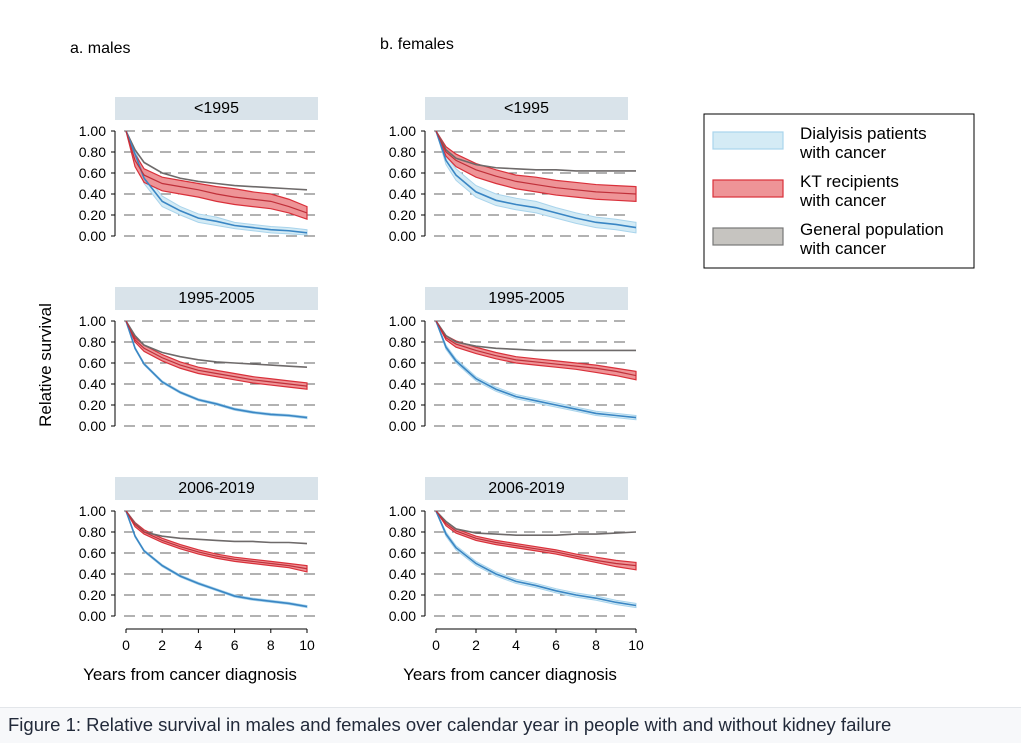 Image resolution: width=1021 pixels, height=743 pixels. What do you see at coordinates (510, 674) in the screenshot?
I see `x-axis-title-females: Years from cancer diagnosis` at bounding box center [510, 674].